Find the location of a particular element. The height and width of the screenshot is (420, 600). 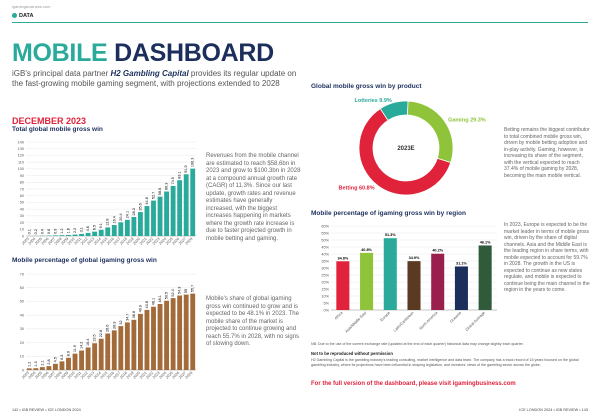

x-tick-label: 2009 is located at coordinates (64, 375).